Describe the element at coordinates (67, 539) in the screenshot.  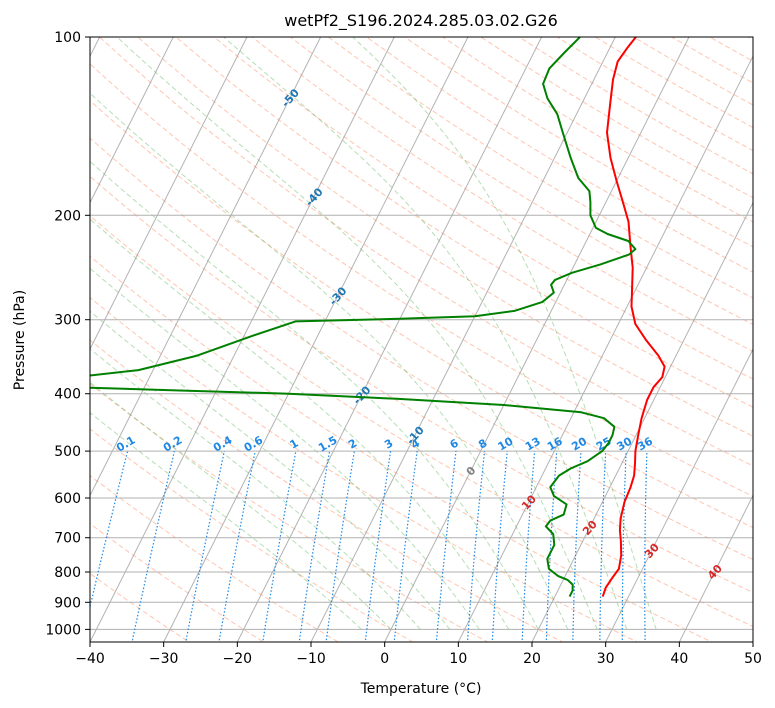
I see `y-tick-label: 700` at that location.